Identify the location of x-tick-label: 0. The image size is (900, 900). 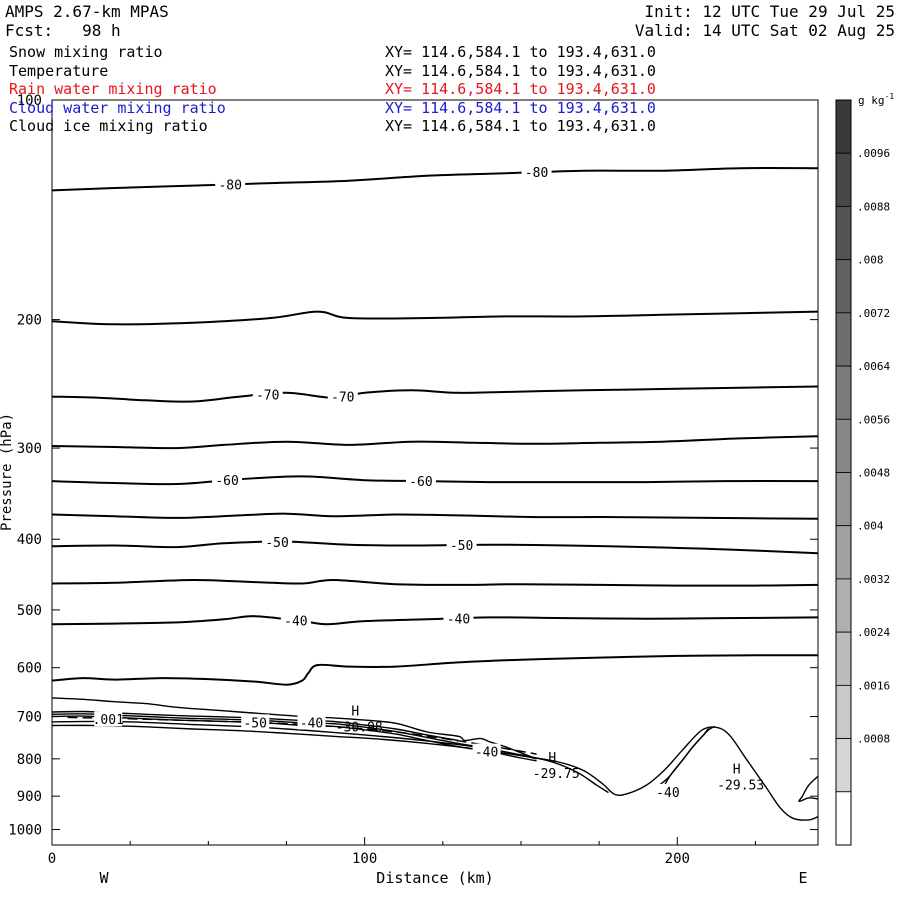
(52, 859).